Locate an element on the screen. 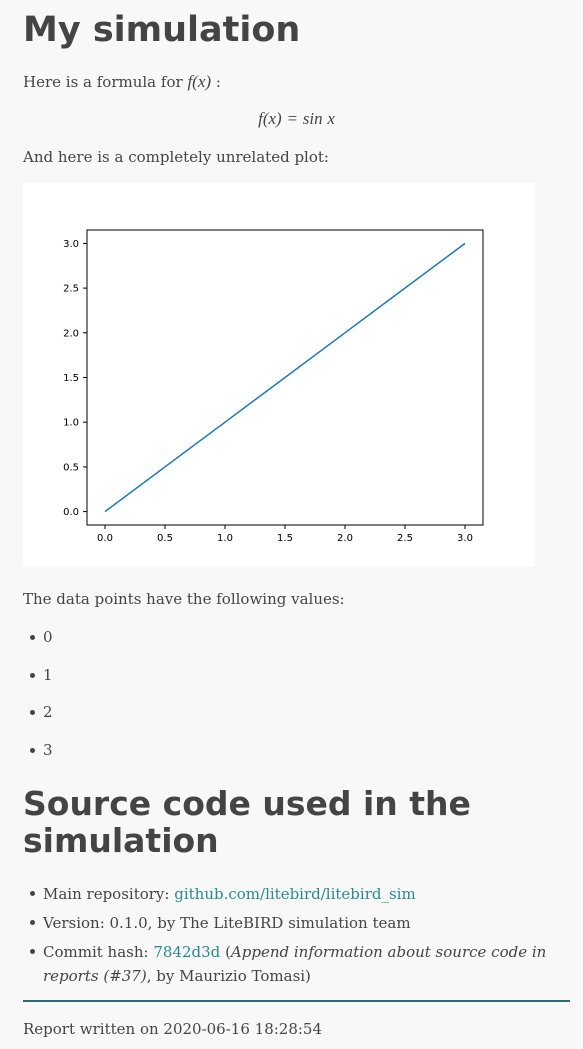 The image size is (583, 1049). repo-label: Main repository: is located at coordinates (106, 894).